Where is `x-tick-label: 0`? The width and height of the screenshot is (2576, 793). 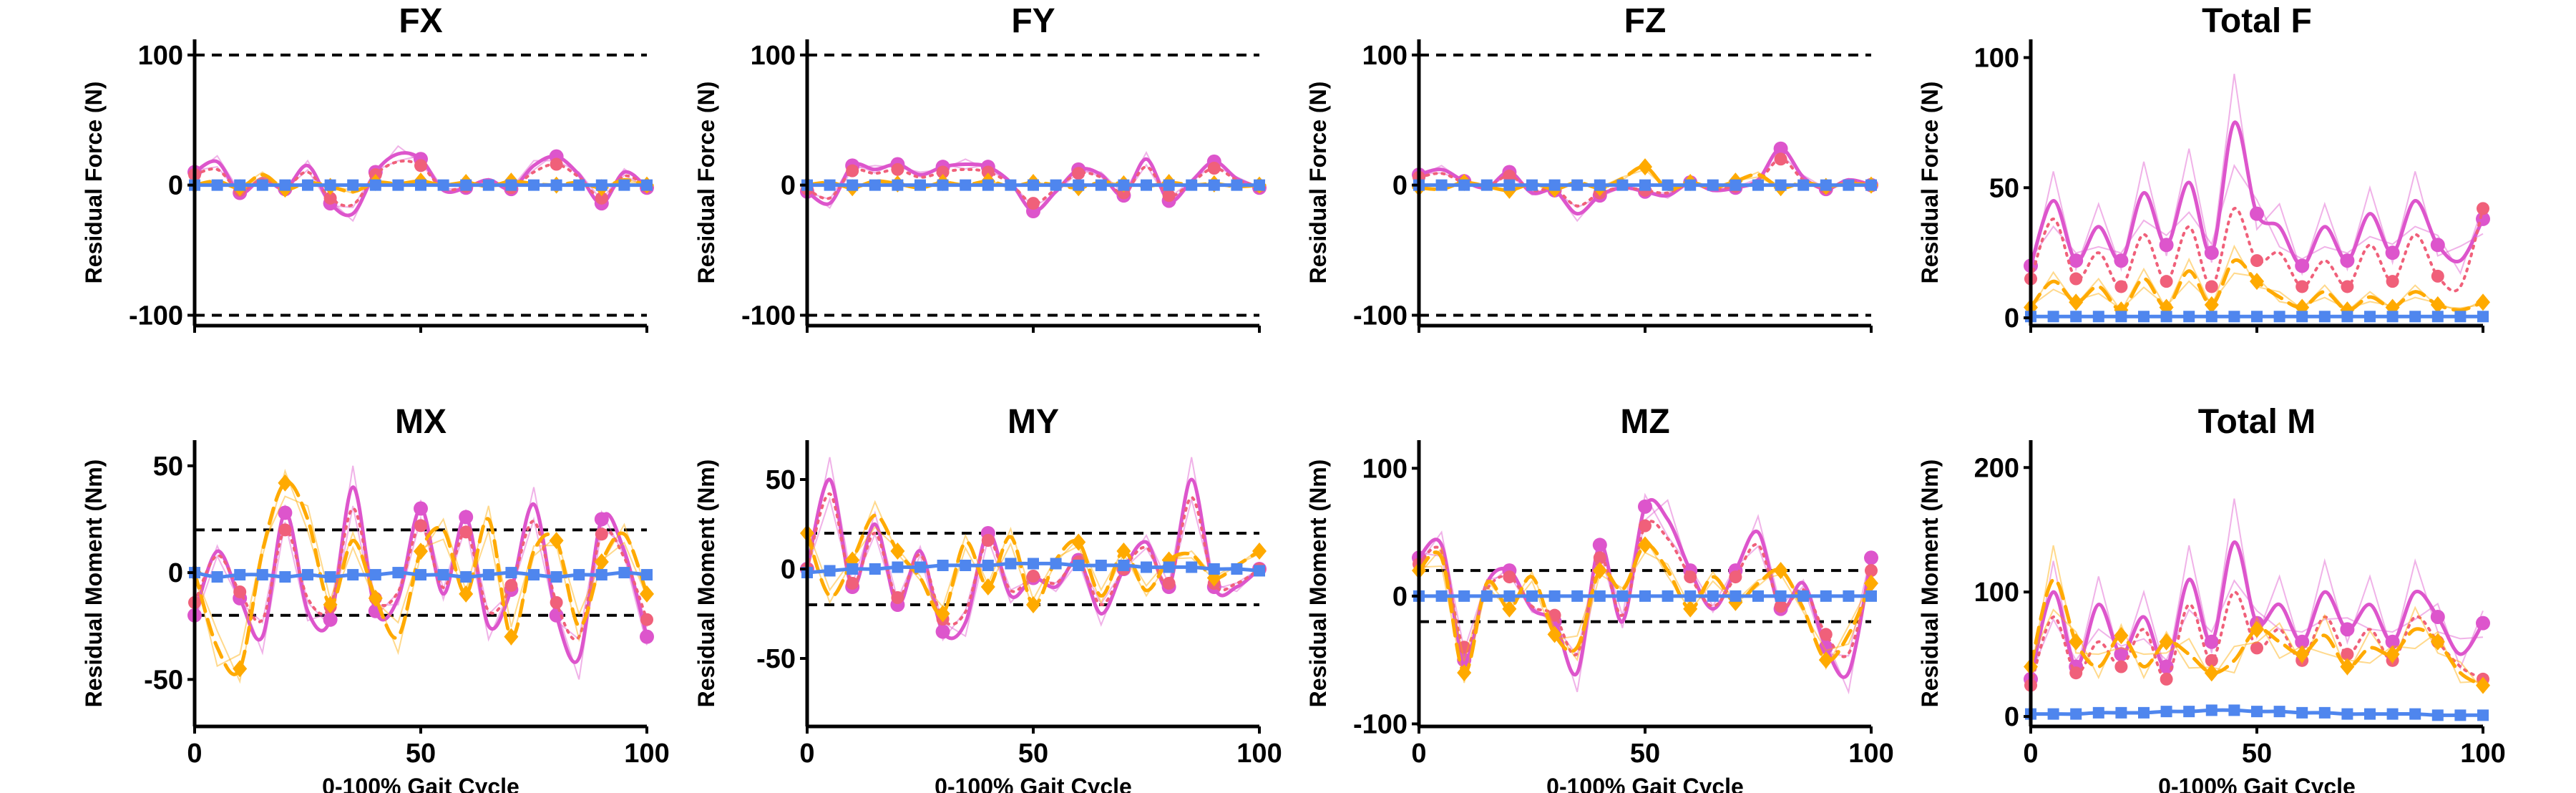
x-tick-label: 0 is located at coordinates (194, 754).